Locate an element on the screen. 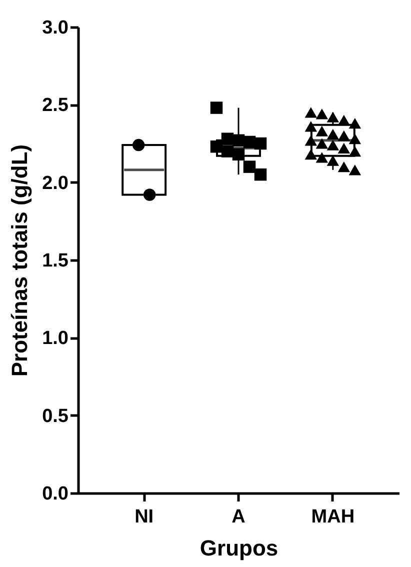 The width and height of the screenshot is (411, 567). y-tick-label: 2.0 is located at coordinates (55, 183).